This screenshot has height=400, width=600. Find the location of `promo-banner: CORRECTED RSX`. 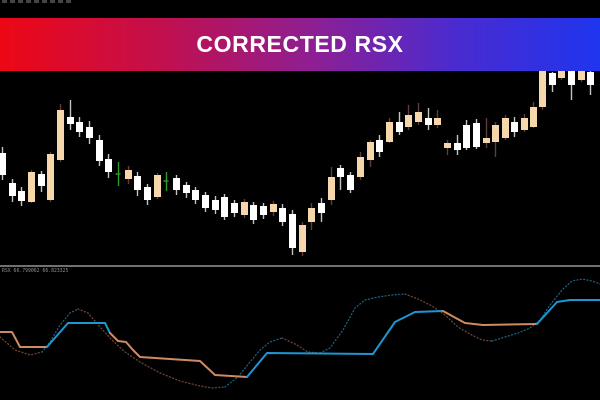

promo-banner: CORRECTED RSX is located at coordinates (300, 44).